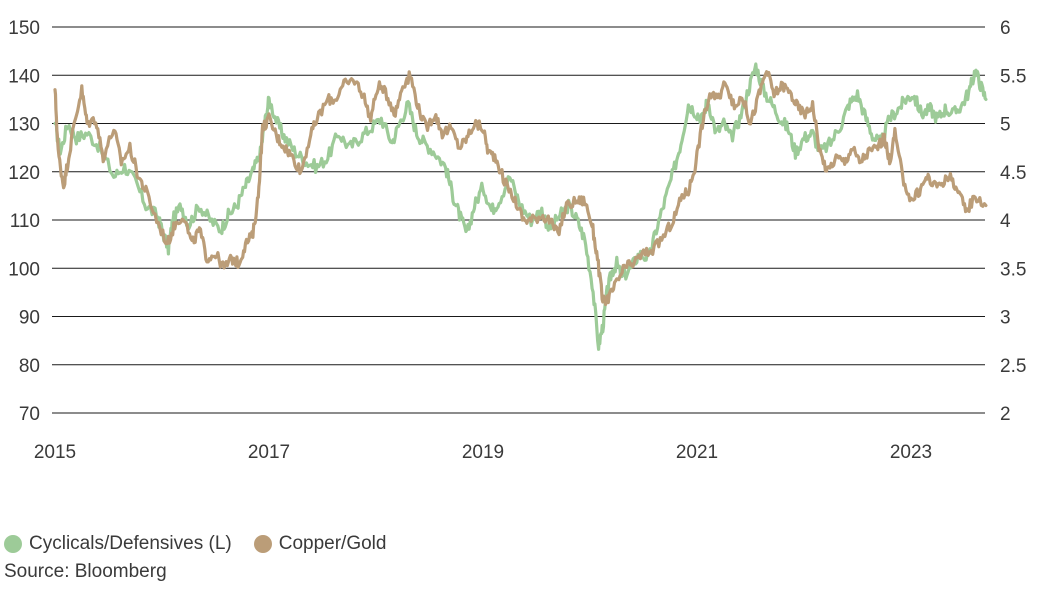 The width and height of the screenshot is (1038, 591). I want to click on y-right-tick-label: 6, so click(1005, 28).